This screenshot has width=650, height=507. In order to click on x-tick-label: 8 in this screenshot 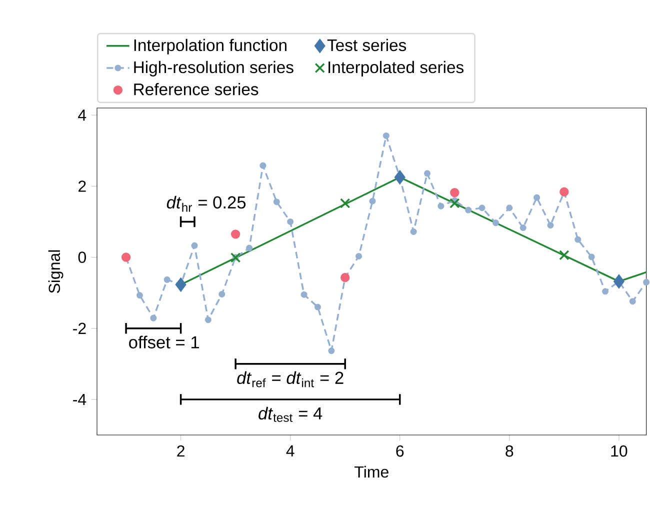, I will do `click(510, 451)`.